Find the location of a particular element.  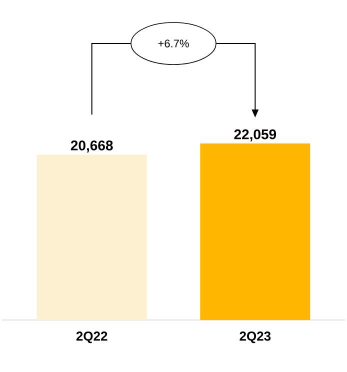

data-label: 20,668 is located at coordinates (91, 146).